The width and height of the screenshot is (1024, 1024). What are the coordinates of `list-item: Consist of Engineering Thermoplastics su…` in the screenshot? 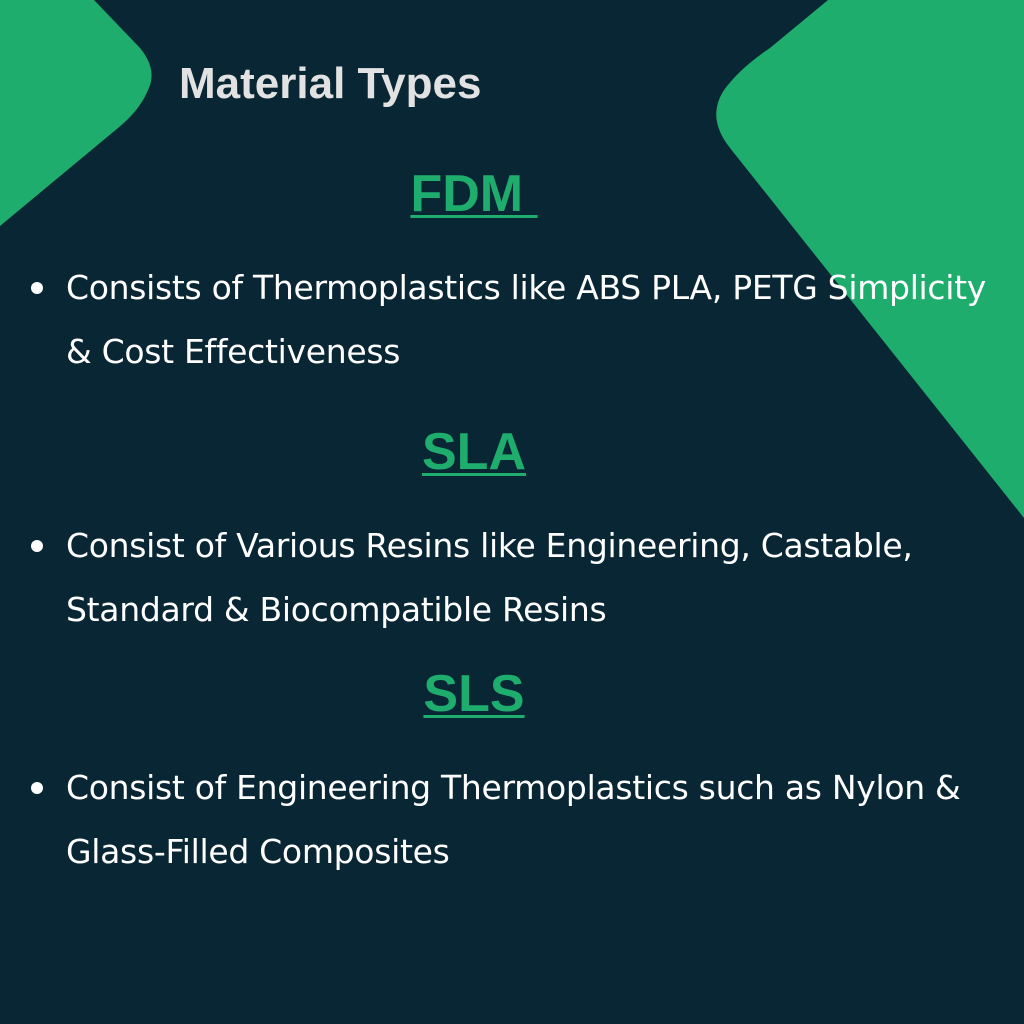 It's located at (508, 820).